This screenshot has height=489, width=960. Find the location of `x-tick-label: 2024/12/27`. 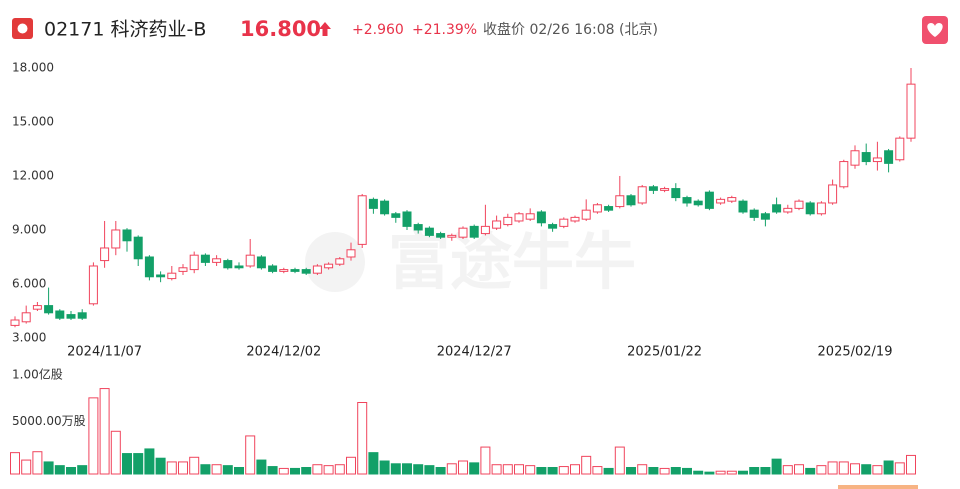

x-tick-label: 2024/12/27 is located at coordinates (474, 352).